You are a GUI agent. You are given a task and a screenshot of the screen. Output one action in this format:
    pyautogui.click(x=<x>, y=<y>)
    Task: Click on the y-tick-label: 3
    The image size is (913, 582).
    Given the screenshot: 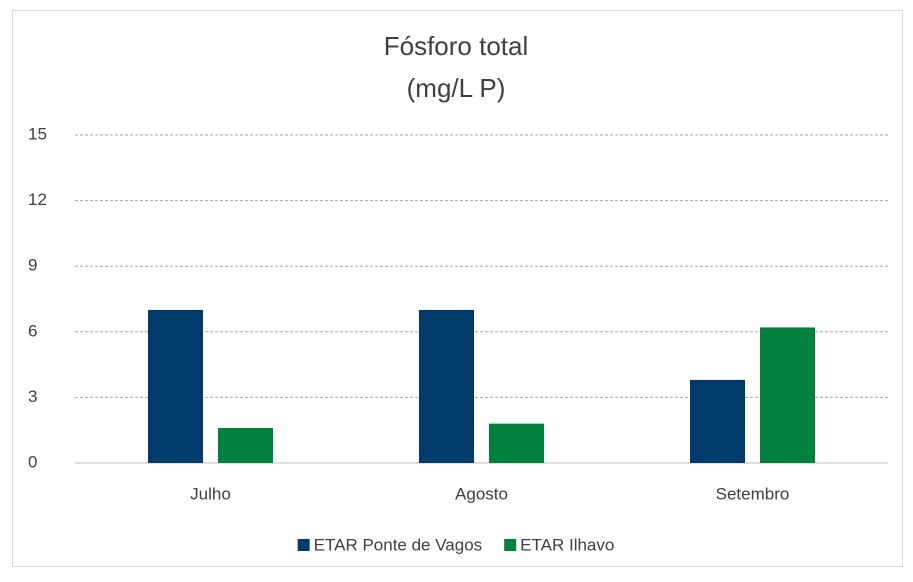 What is the action you would take?
    pyautogui.click(x=32, y=396)
    